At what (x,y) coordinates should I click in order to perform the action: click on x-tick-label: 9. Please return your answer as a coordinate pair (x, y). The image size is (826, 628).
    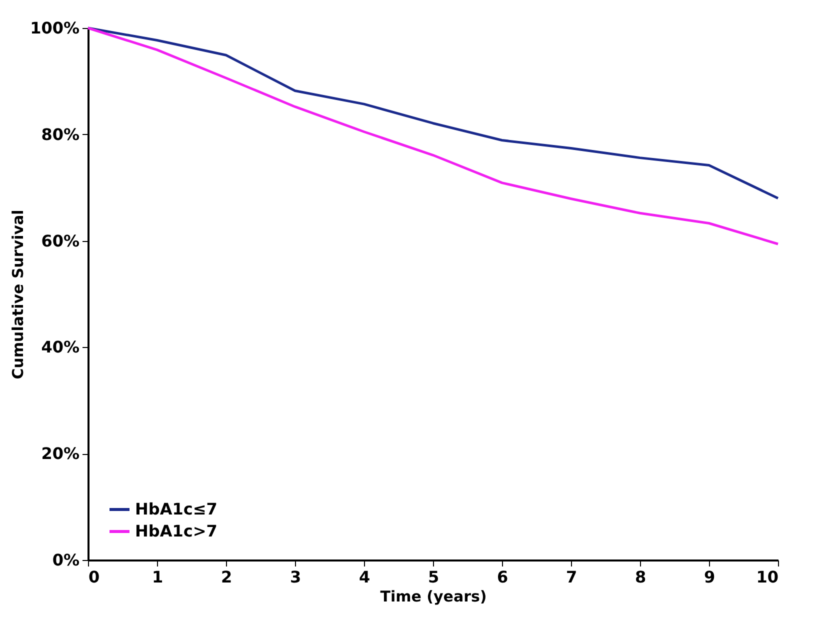
    Looking at the image, I should click on (710, 577).